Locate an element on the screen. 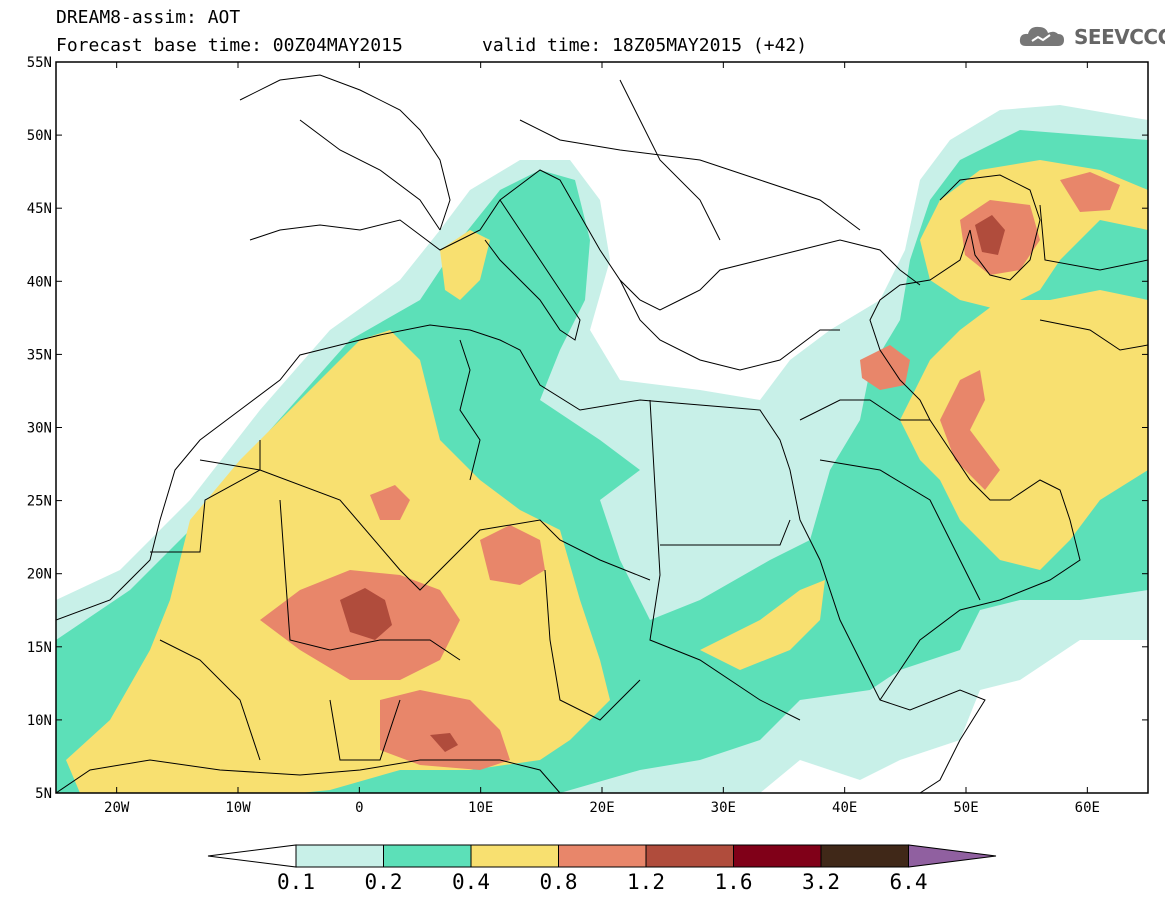 This screenshot has height=905, width=1165. lat-label: 55N is located at coordinates (39, 63).